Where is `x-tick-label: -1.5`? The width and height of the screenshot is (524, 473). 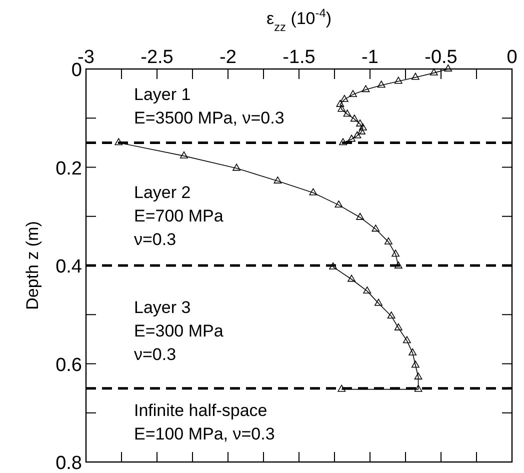
x-tick-label: -1.5 is located at coordinates (299, 57).